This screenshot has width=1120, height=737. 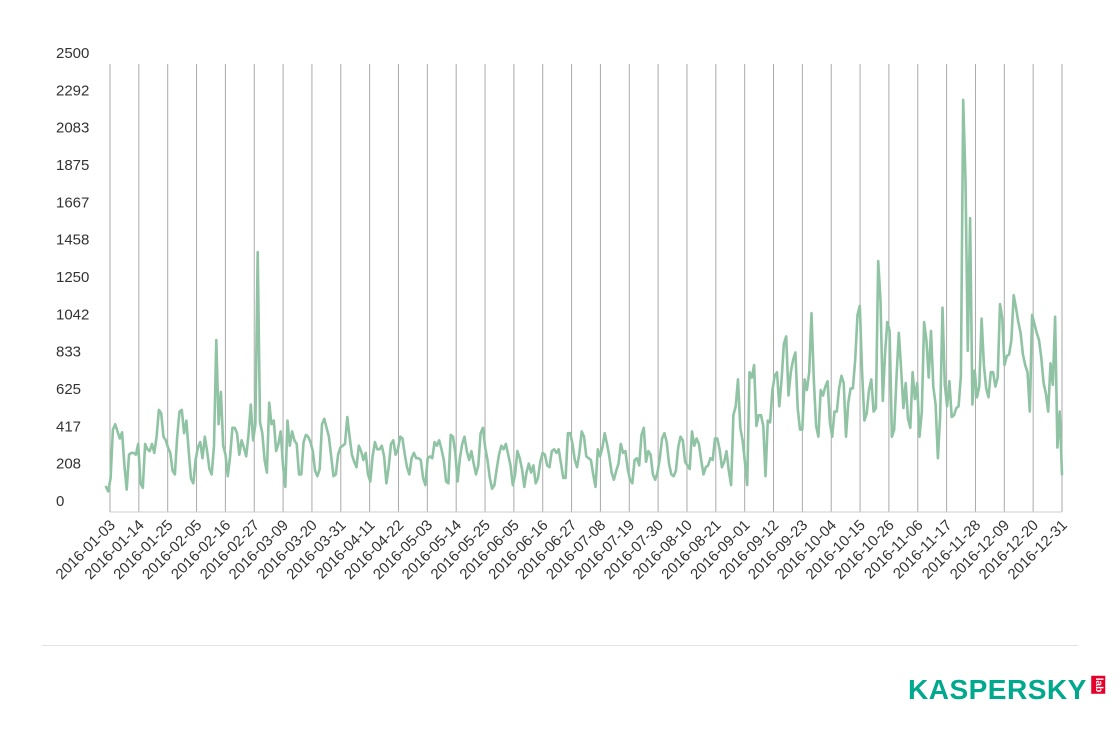 I want to click on kaspersky-lab-logo: KASPERSKY lab, so click(x=1007, y=692).